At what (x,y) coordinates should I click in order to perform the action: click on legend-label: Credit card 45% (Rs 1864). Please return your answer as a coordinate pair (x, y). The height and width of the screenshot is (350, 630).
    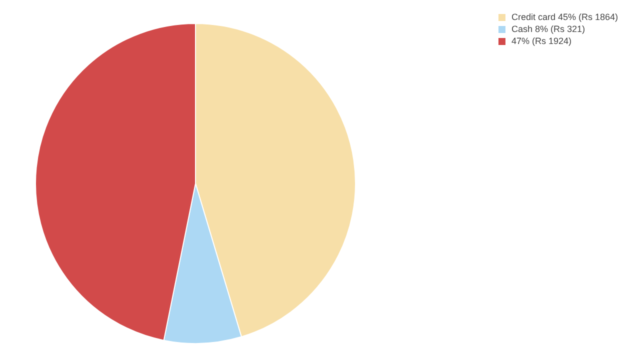
    Looking at the image, I should click on (564, 17).